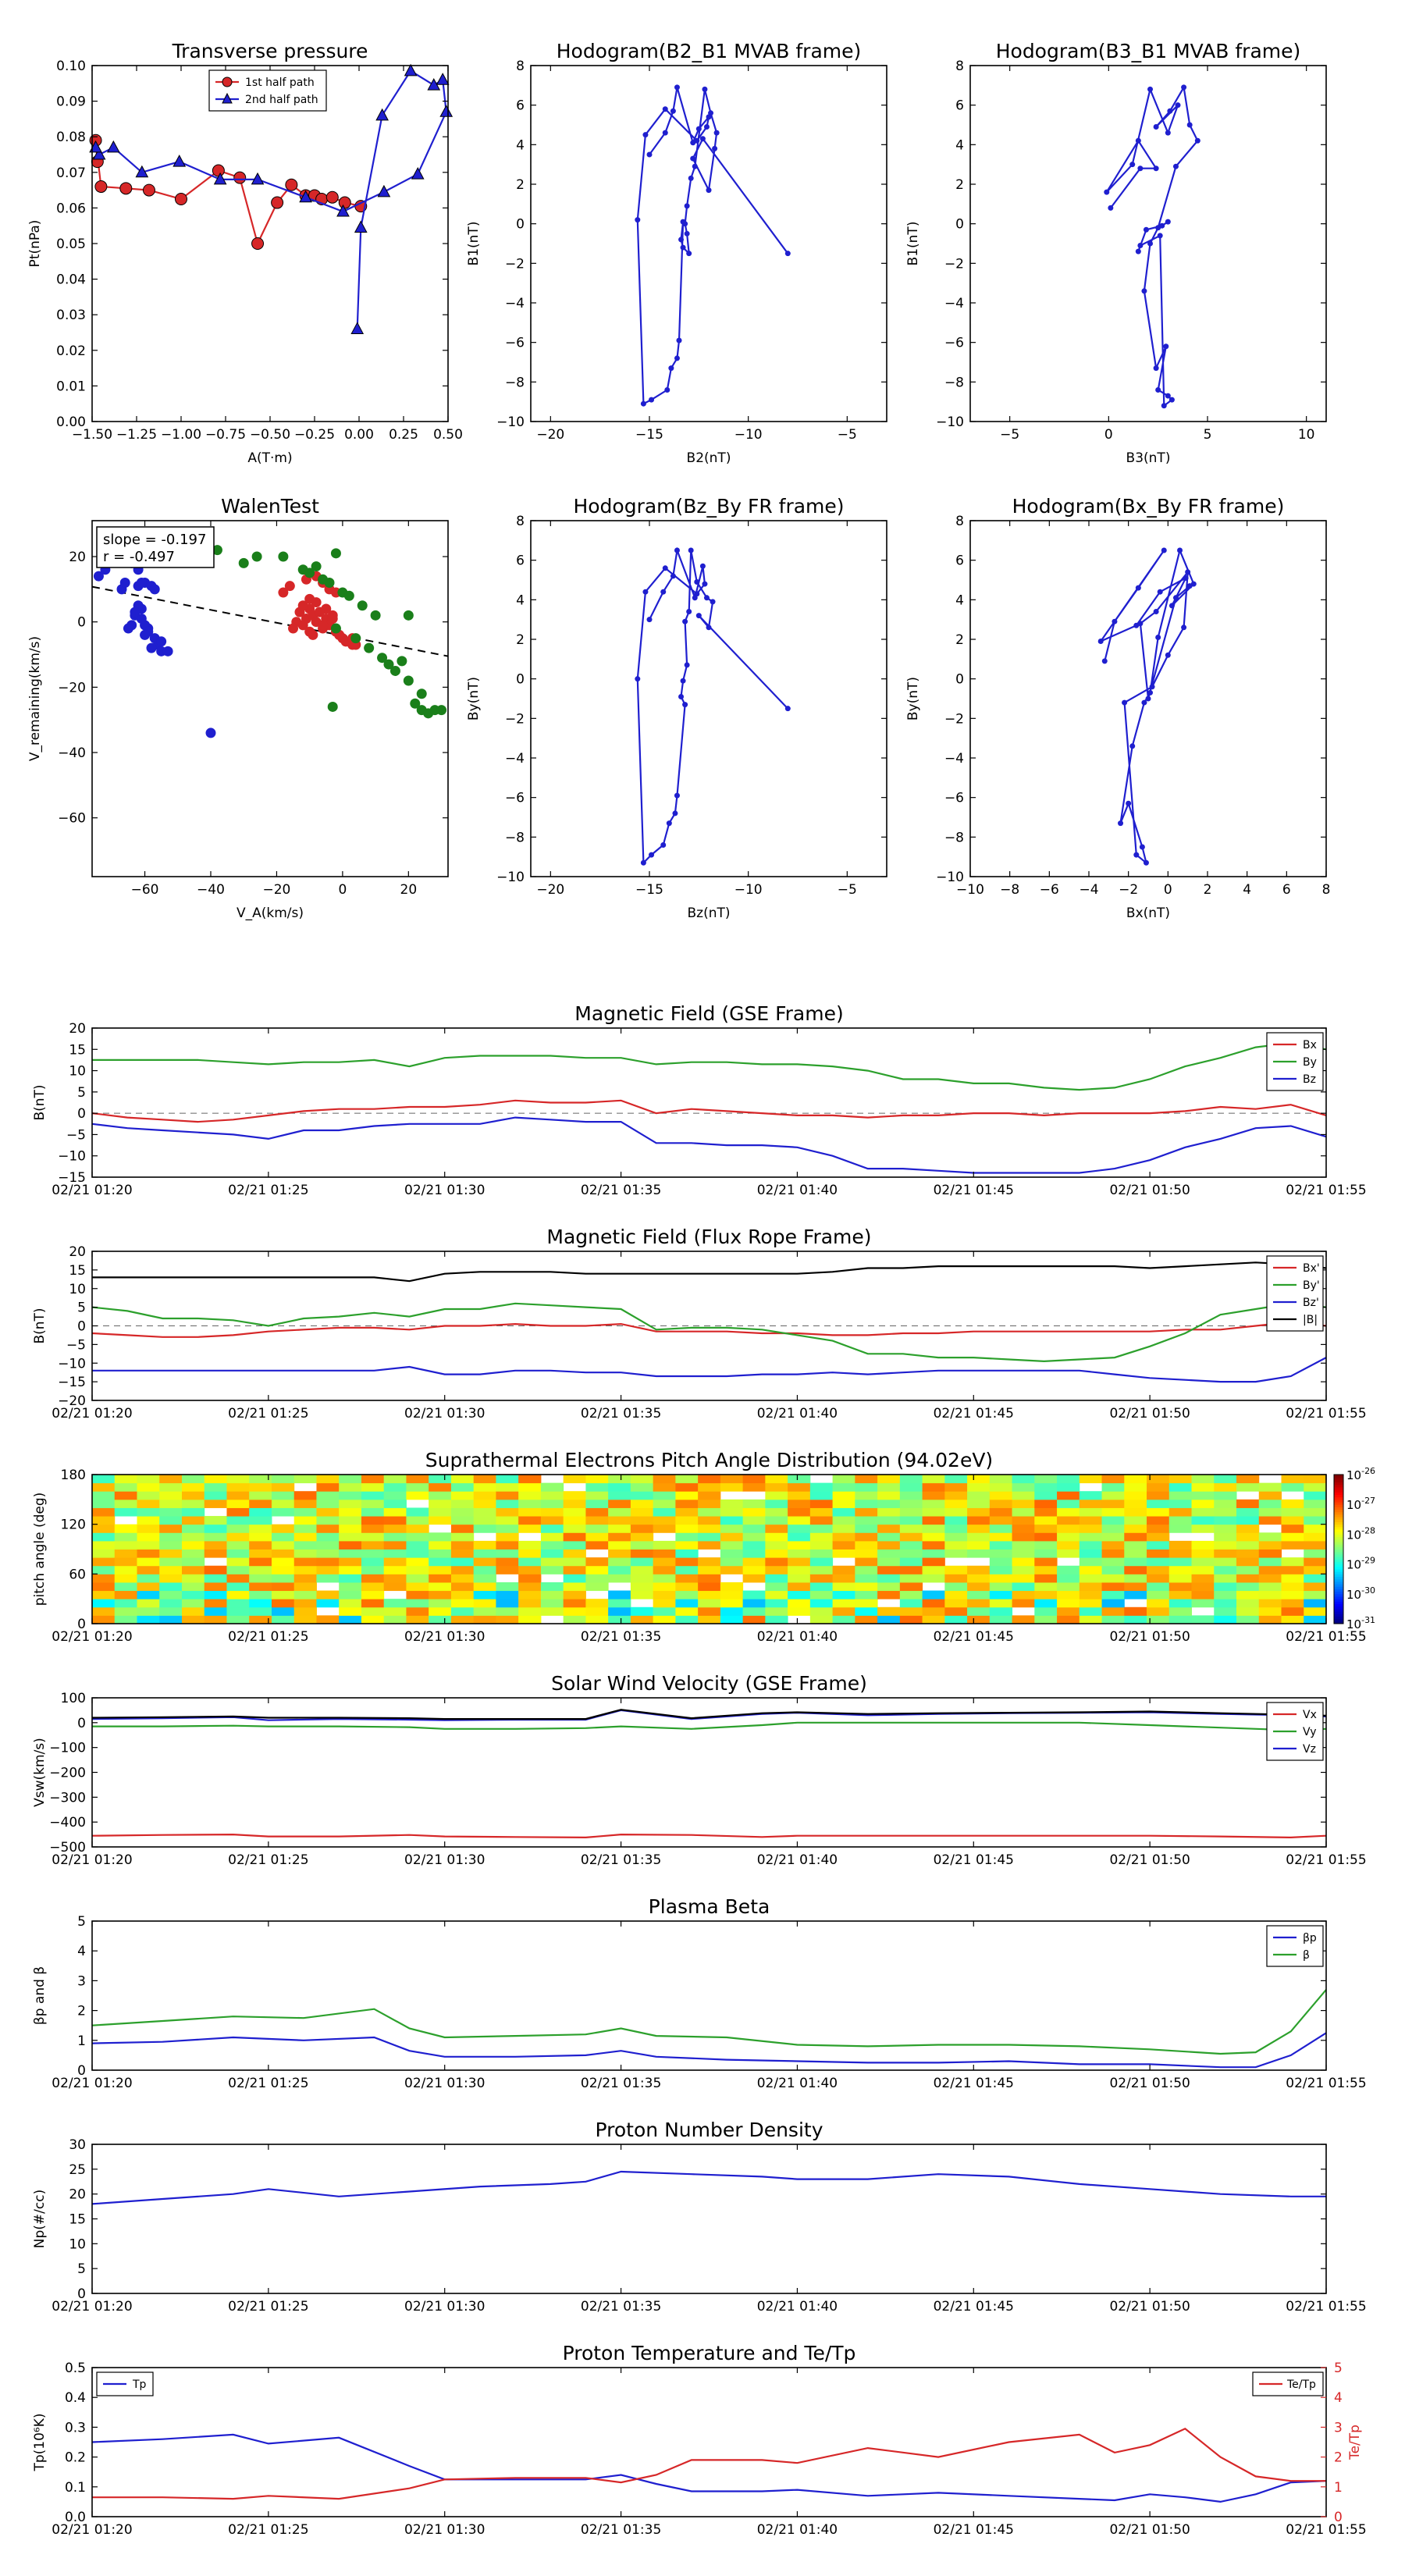 The width and height of the screenshot is (1405, 2576). What do you see at coordinates (445, 1637) in the screenshot?
I see `x-tick-label: 02/21 01:30` at bounding box center [445, 1637].